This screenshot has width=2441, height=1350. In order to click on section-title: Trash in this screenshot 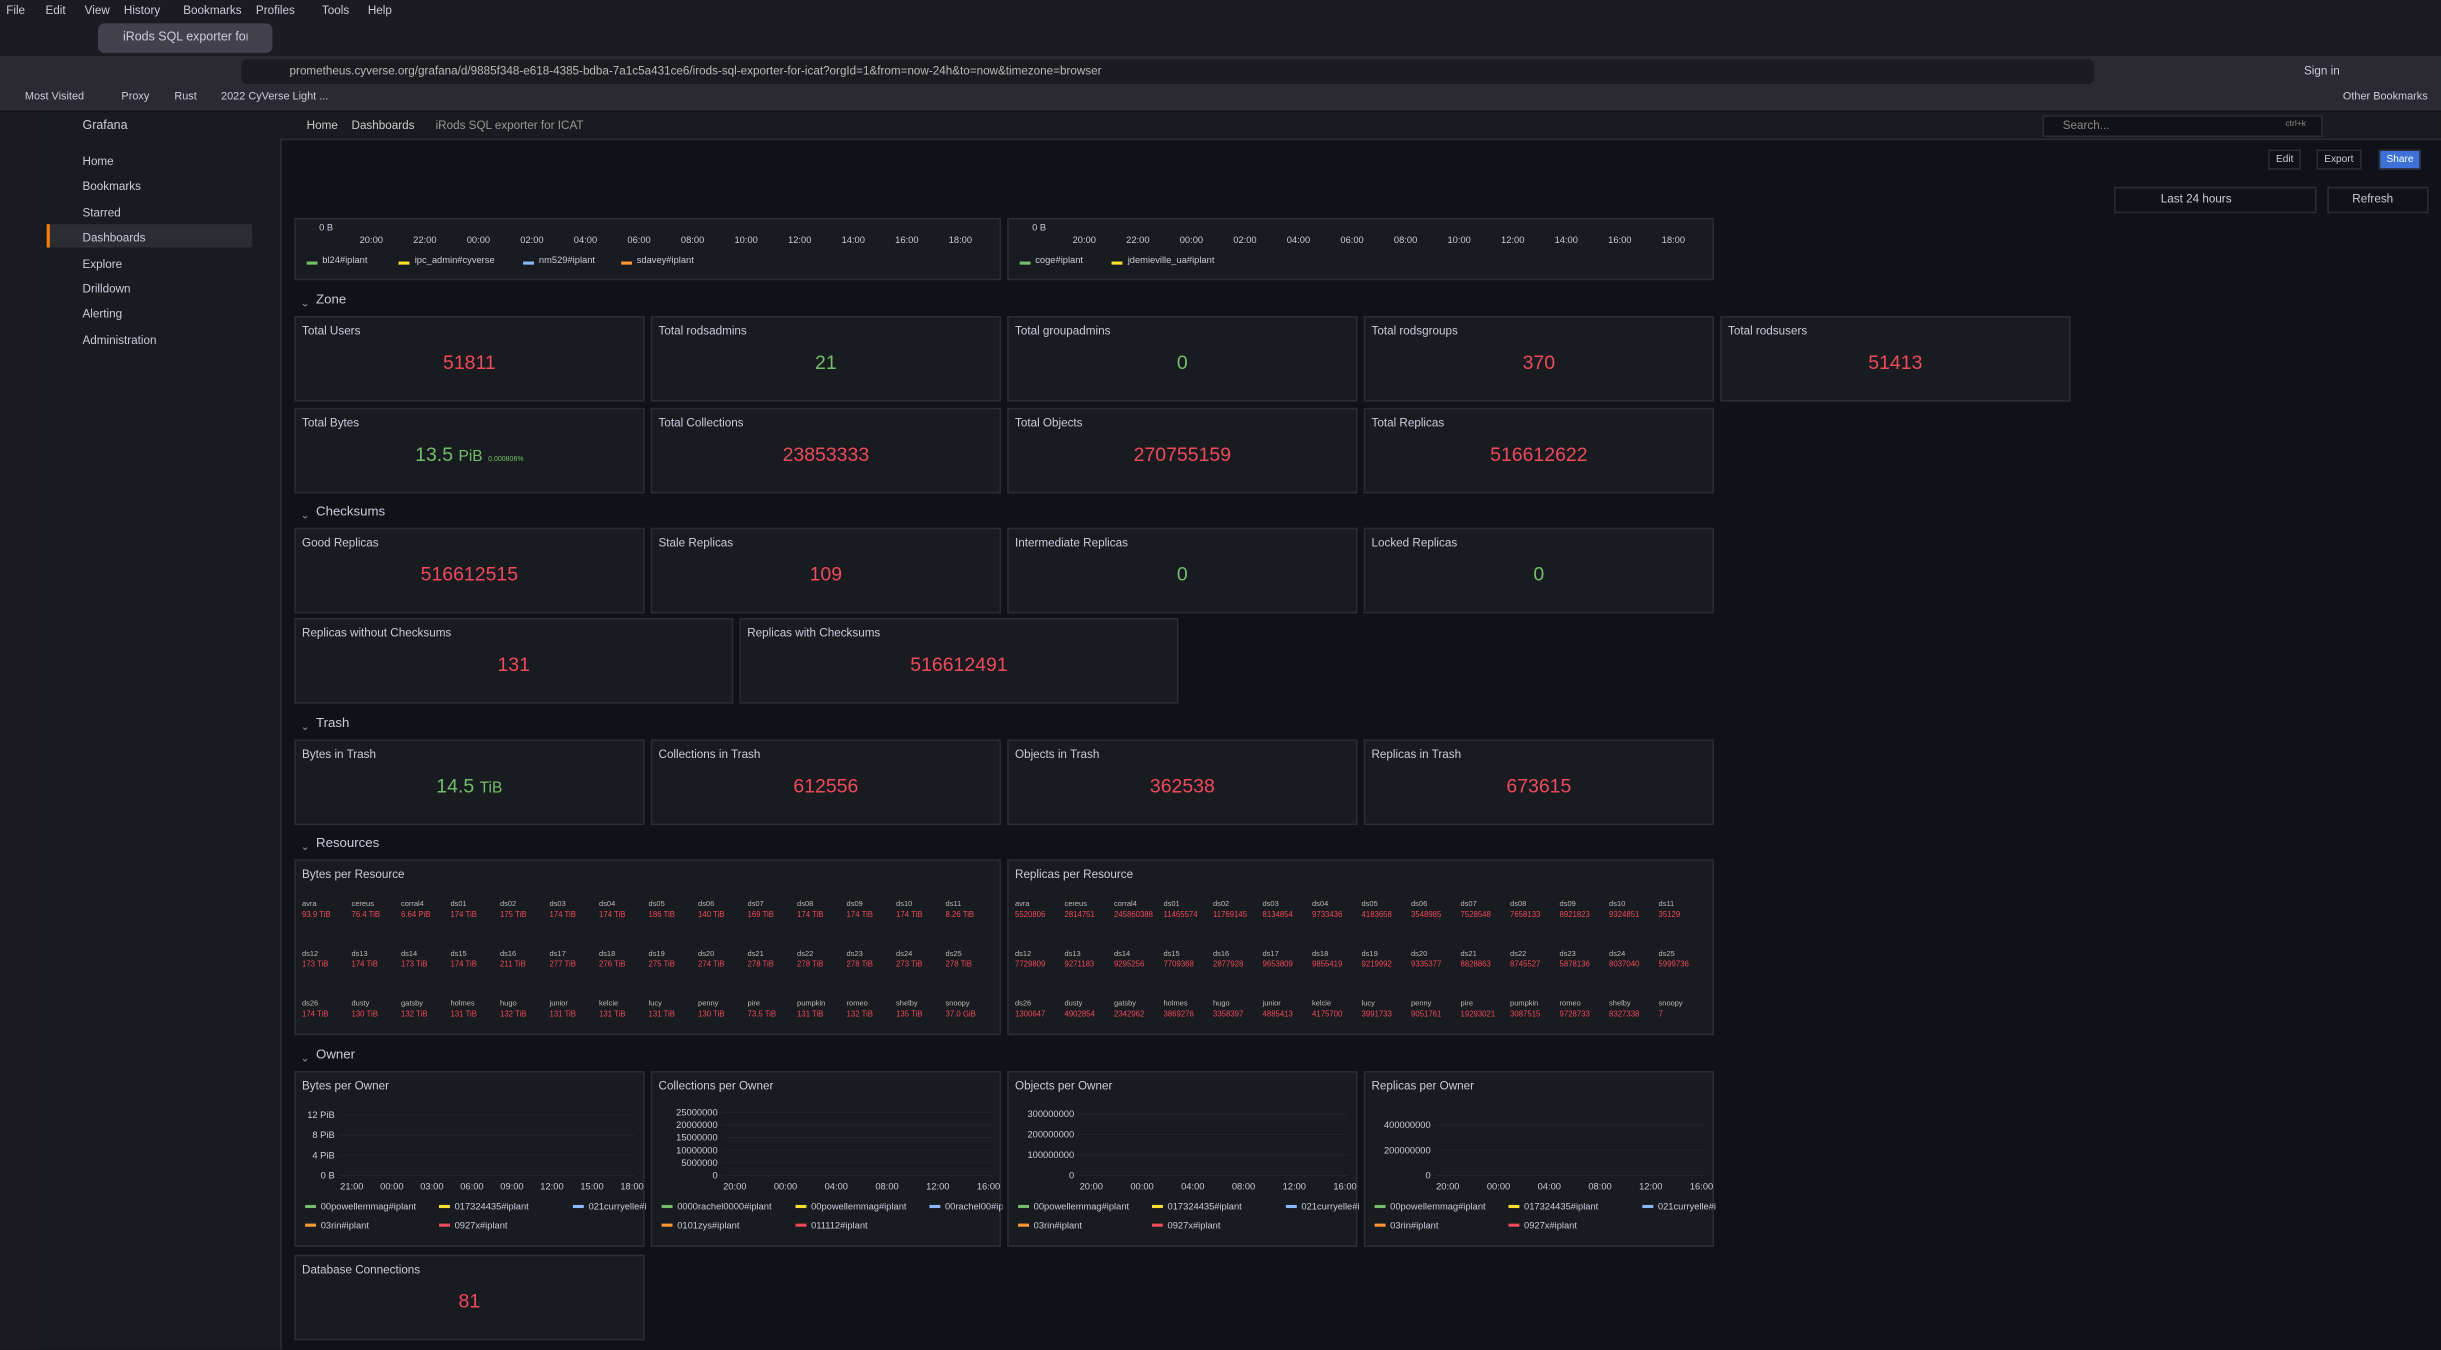, I will do `click(333, 722)`.